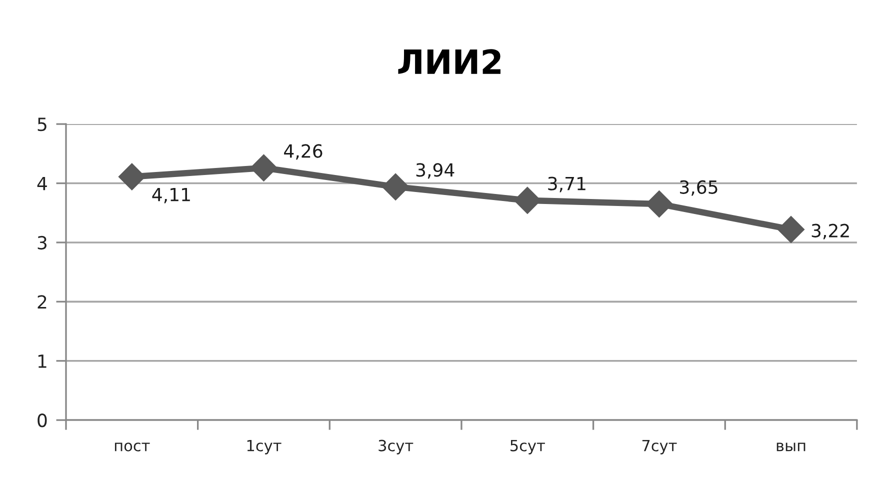 This screenshot has width=873, height=479. I want to click on data-label: 4,11, so click(171, 196).